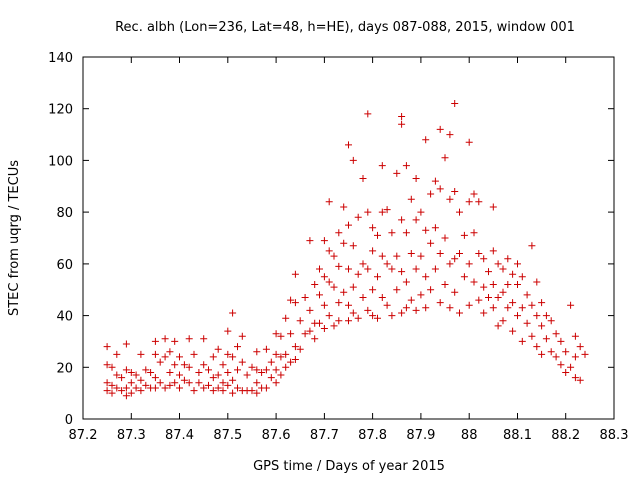 The width and height of the screenshot is (640, 480). Describe the element at coordinates (64, 213) in the screenshot. I see `y-tick-label: 80` at that location.